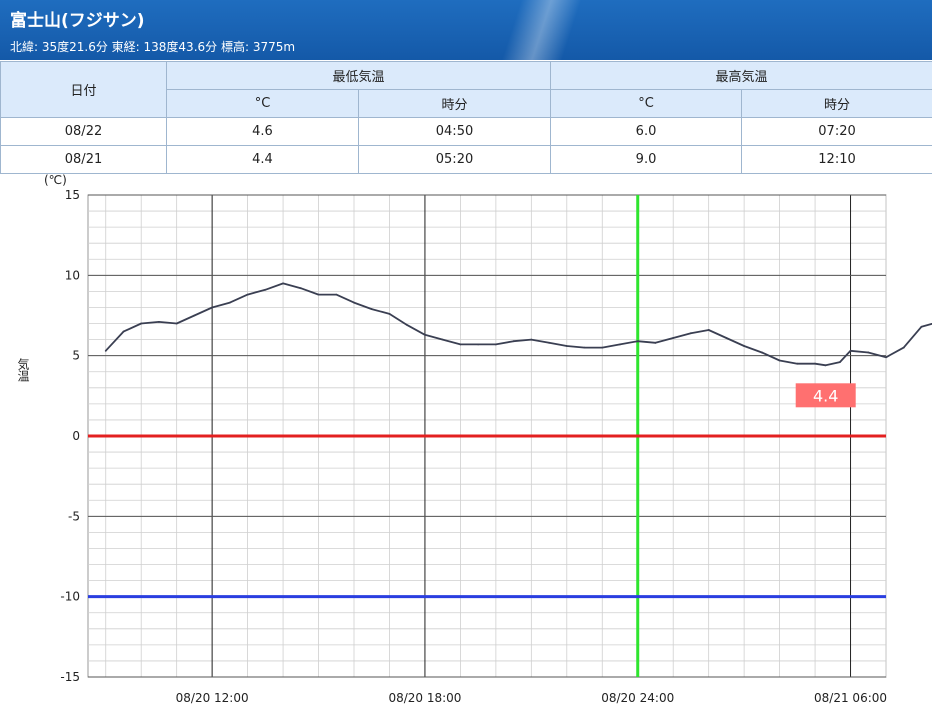 This screenshot has height=724, width=932. Describe the element at coordinates (72, 195) in the screenshot. I see `y-tick-label: 15` at that location.